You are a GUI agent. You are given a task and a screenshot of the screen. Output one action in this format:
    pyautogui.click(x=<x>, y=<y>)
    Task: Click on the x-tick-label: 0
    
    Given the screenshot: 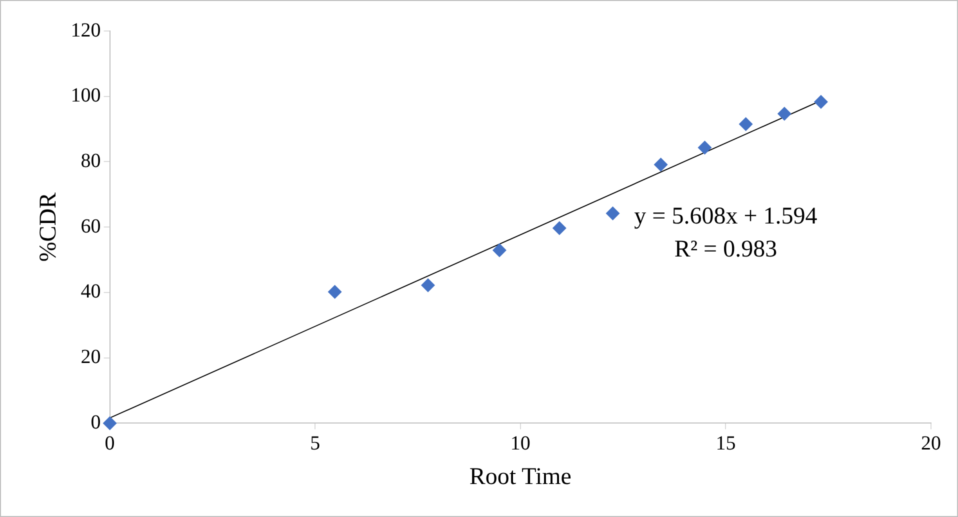 What is the action you would take?
    pyautogui.click(x=109, y=443)
    